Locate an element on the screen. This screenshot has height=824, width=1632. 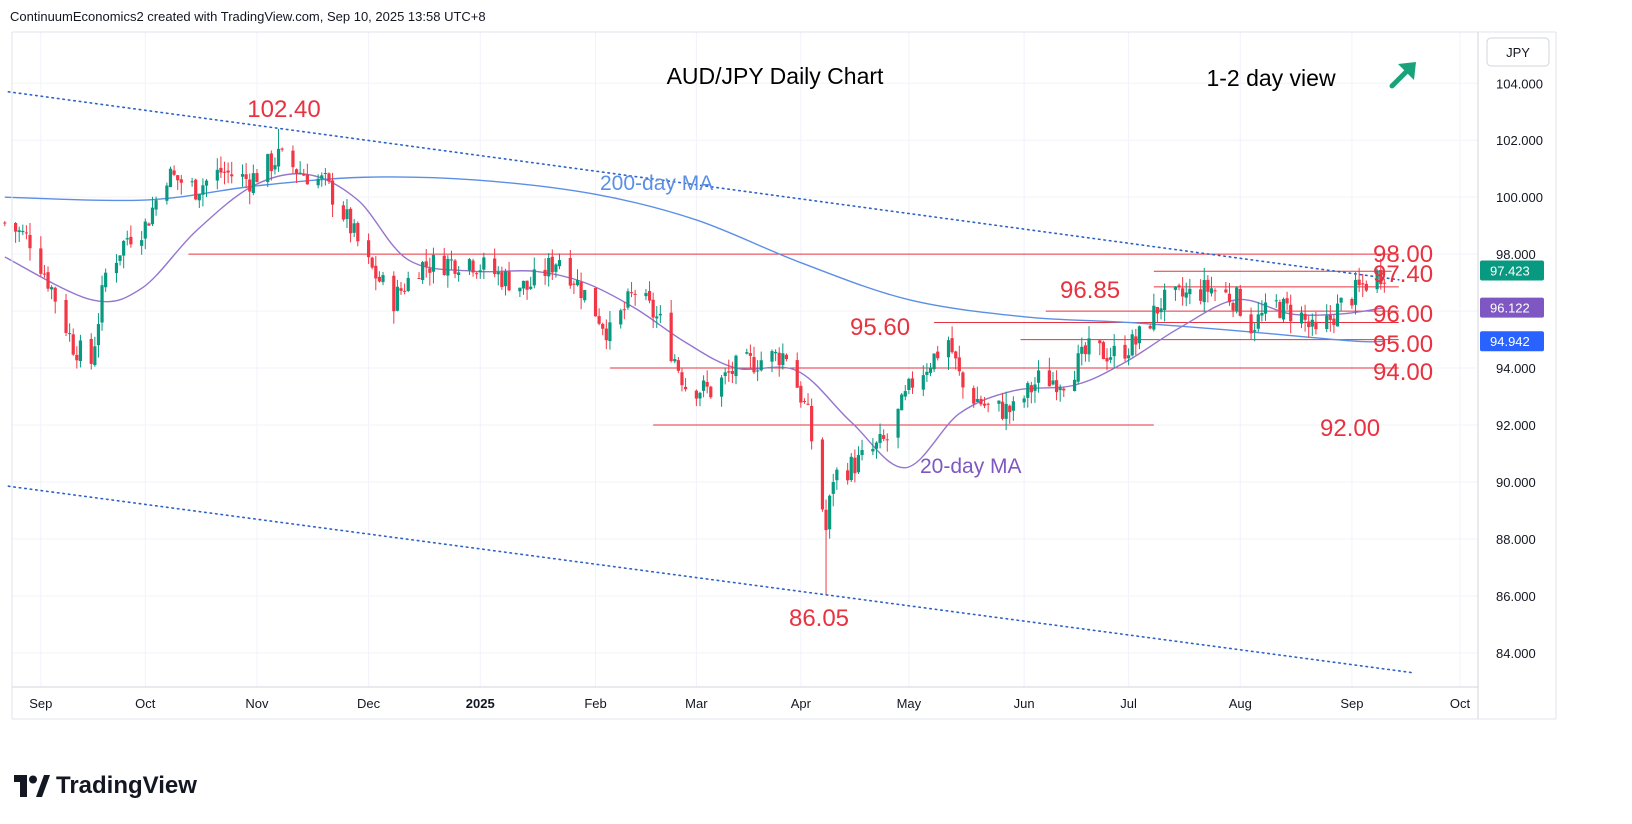
y-tick-label: 100.000 is located at coordinates (1519, 197).